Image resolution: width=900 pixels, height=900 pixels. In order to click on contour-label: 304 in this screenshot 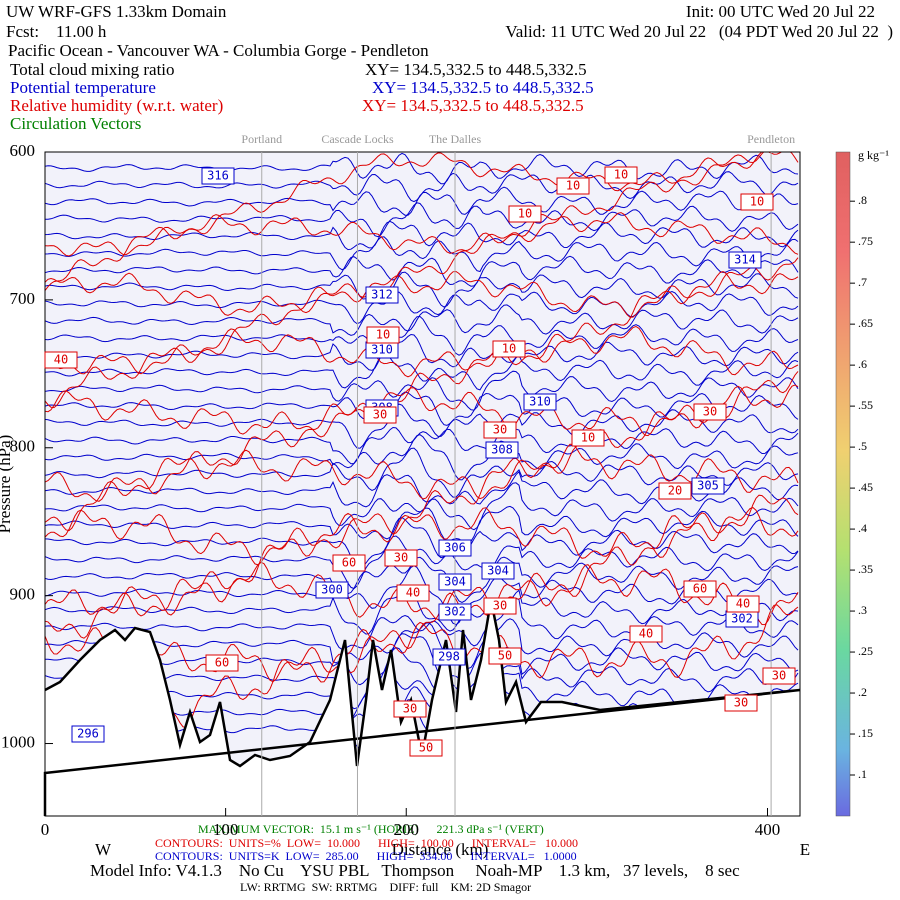, I will do `click(455, 582)`.